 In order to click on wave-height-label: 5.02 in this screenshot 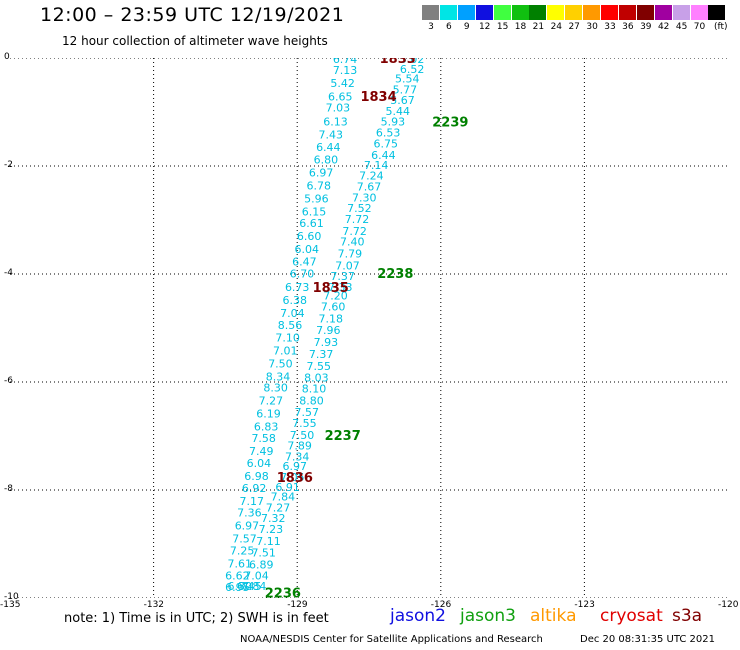, I will do `click(412, 62)`.